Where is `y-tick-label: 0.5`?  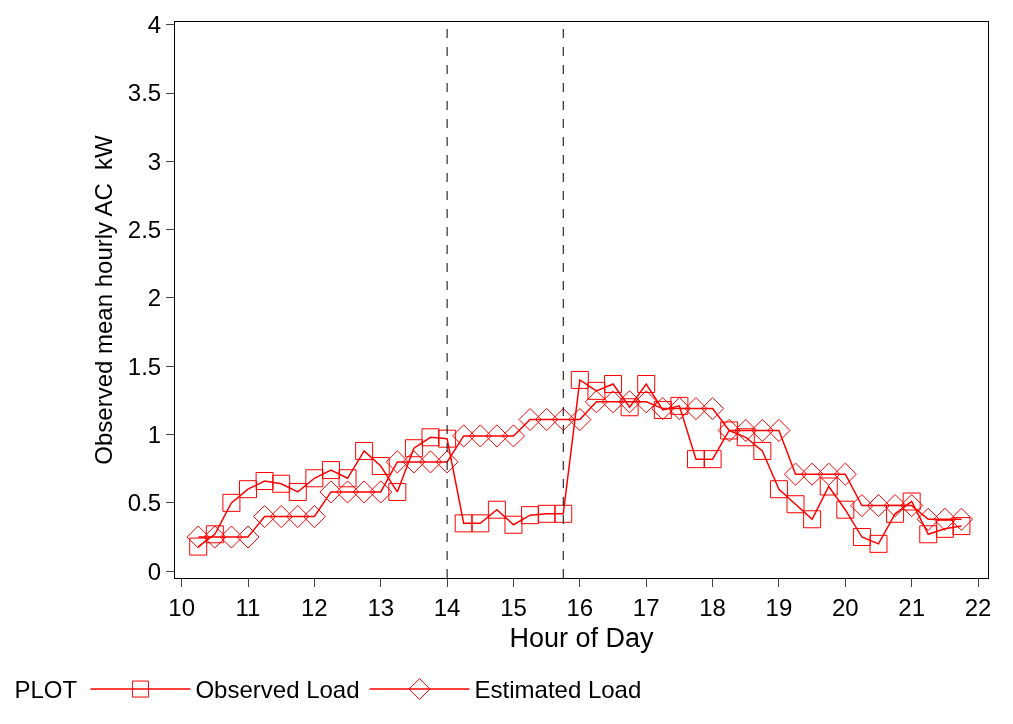 y-tick-label: 0.5 is located at coordinates (144, 503).